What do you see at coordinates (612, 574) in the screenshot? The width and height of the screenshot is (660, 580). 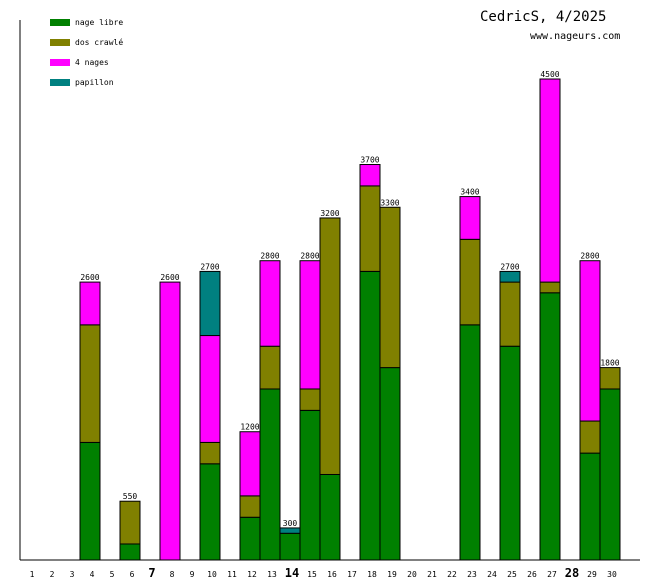 I see `x-tick-label: 30` at bounding box center [612, 574].